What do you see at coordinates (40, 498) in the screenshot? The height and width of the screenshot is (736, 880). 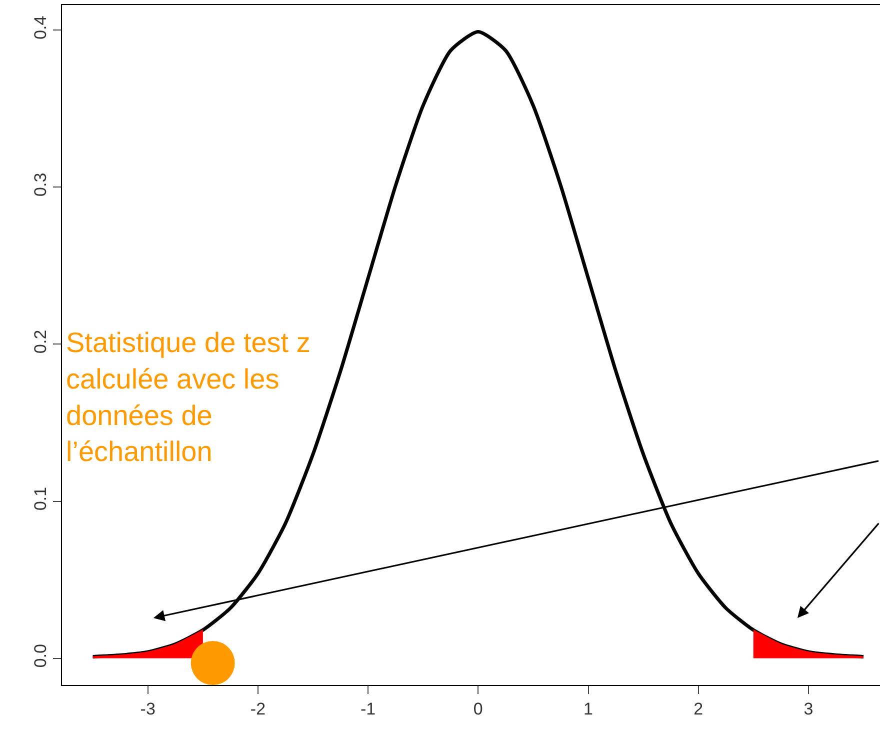 I see `y-tick-label: 0.1` at bounding box center [40, 498].